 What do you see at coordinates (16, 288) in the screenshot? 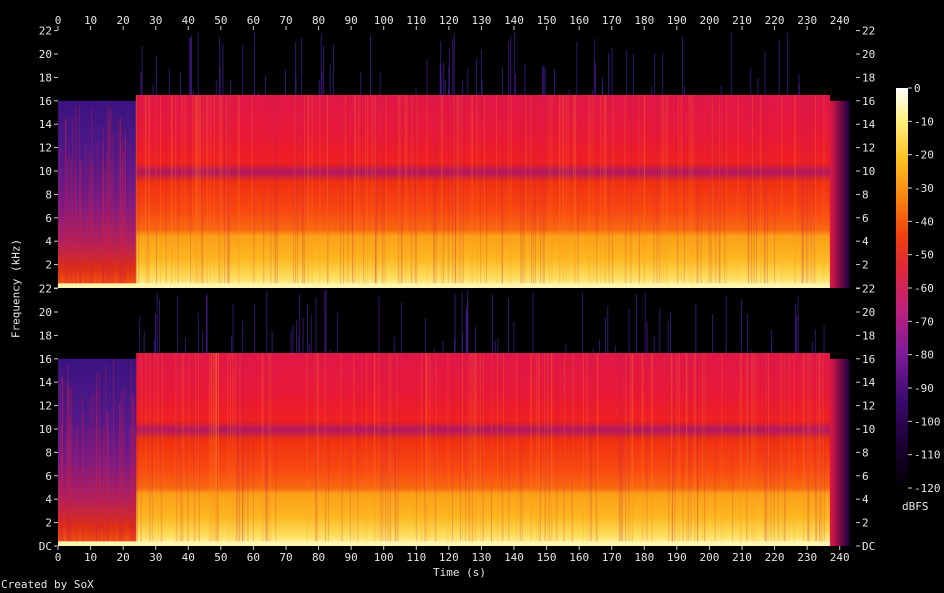
I see `y-axis-label: Frequency (kHz)` at bounding box center [16, 288].